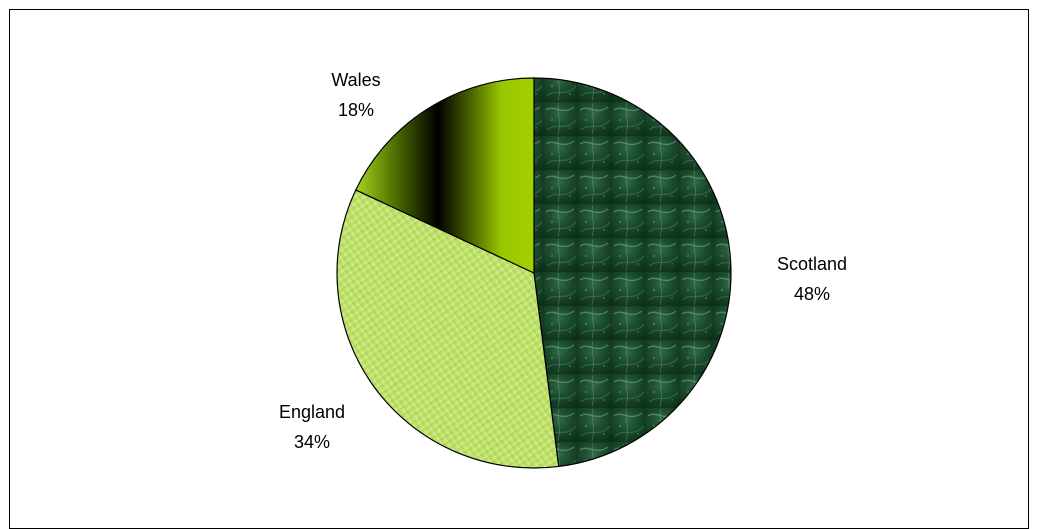 Image resolution: width=1038 pixels, height=529 pixels. What do you see at coordinates (812, 279) in the screenshot?
I see `slice-label-scotland: Scotland 48%` at bounding box center [812, 279].